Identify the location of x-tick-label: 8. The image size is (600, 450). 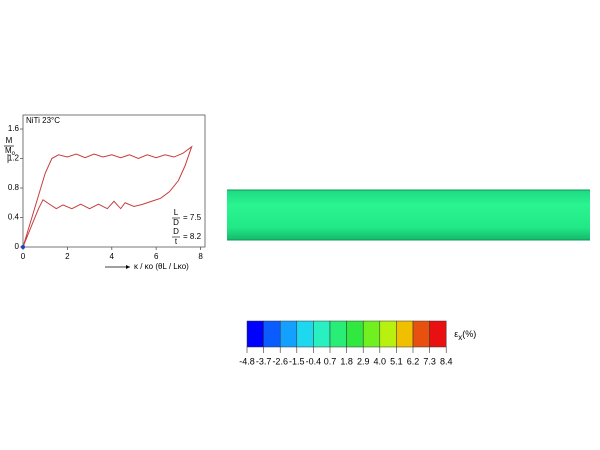
(200, 256).